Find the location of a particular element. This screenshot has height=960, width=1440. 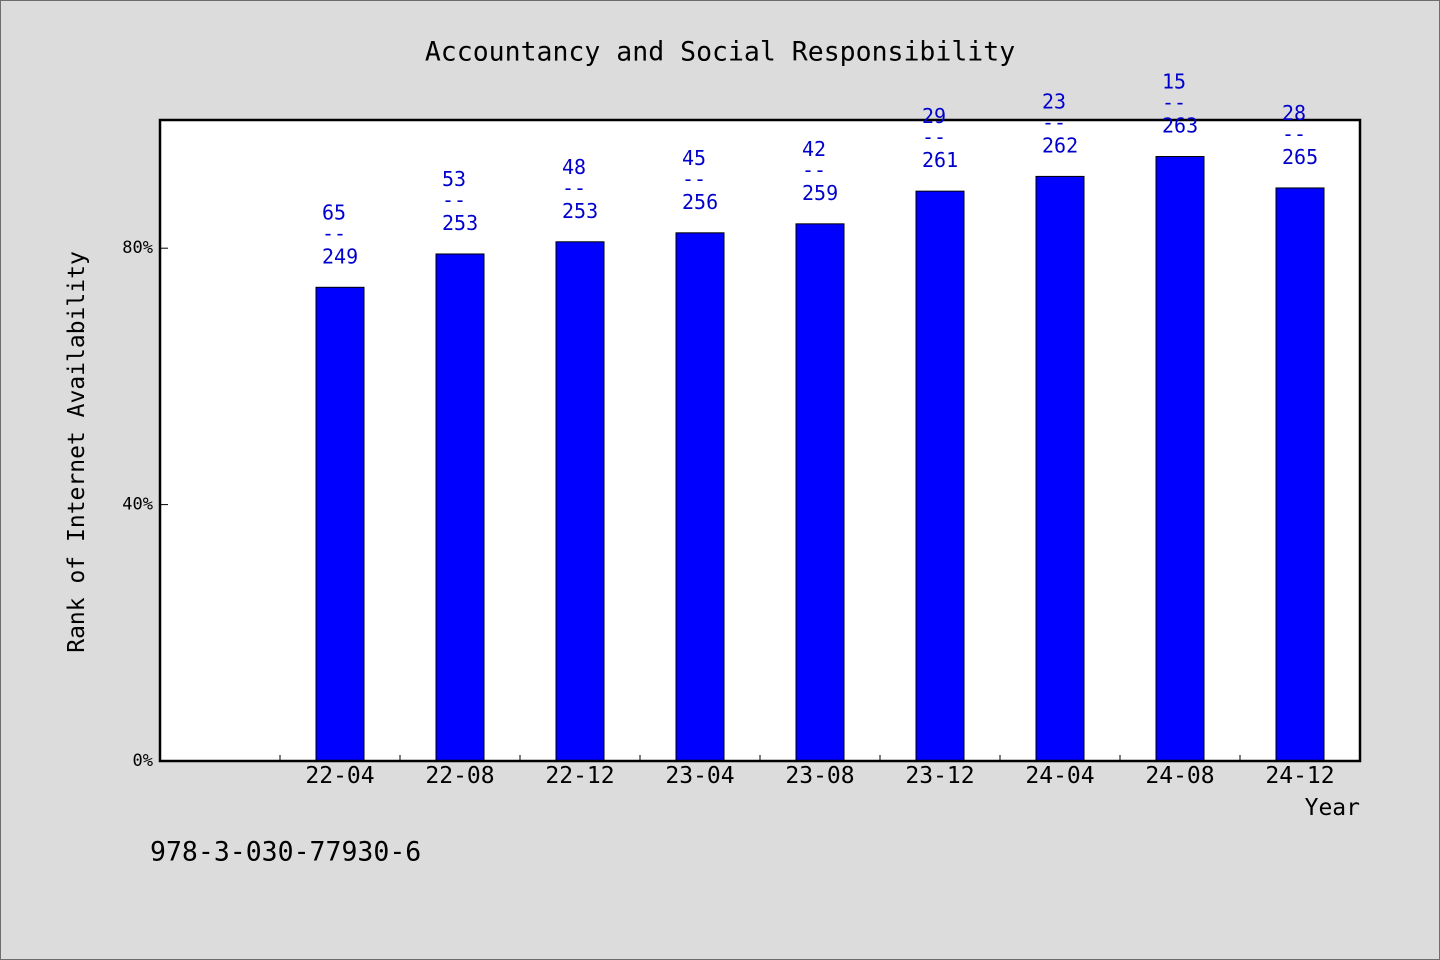

x-tick-label: 22-08 is located at coordinates (459, 776).